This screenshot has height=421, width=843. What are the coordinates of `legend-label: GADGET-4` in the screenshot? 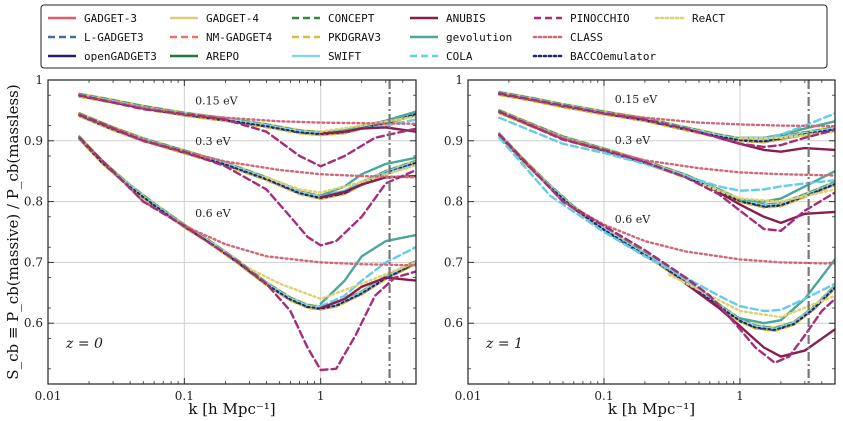 It's located at (232, 18).